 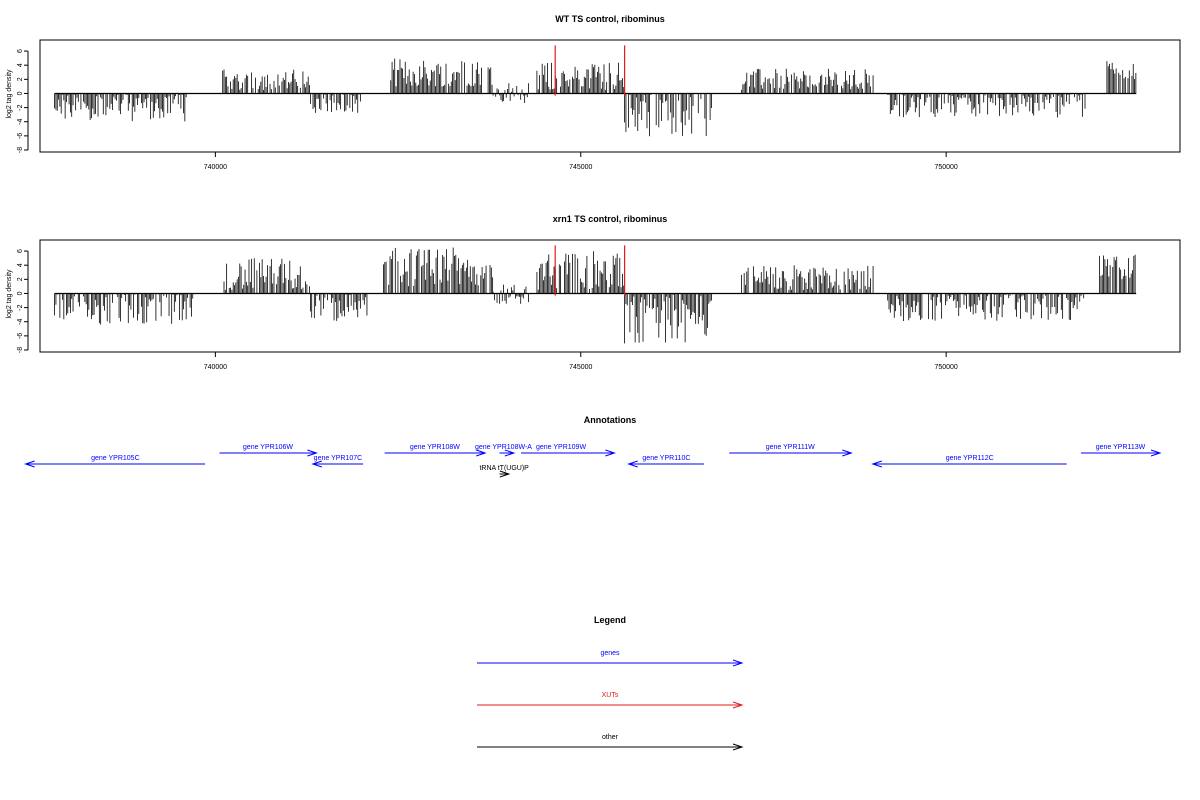 I want to click on xrn1-xut-markers, so click(x=590, y=270).